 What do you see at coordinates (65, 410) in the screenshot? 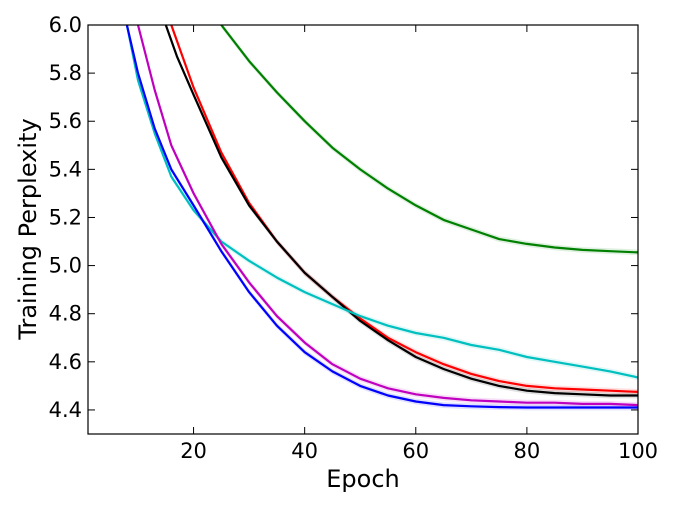
I see `y-tick-label: 4.4` at bounding box center [65, 410].